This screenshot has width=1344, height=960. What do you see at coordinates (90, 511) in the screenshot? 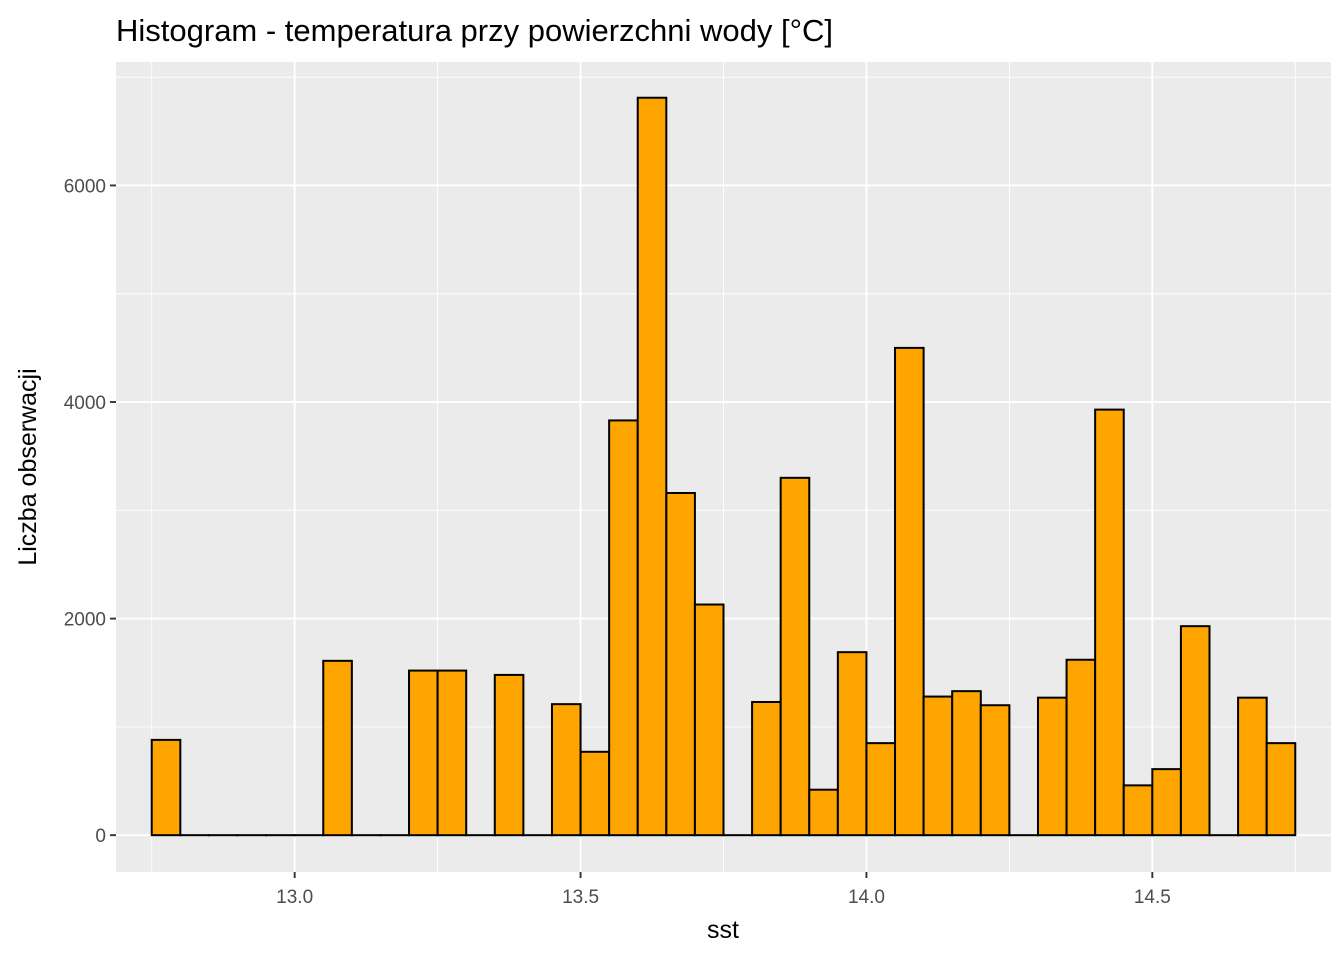
I see `y-axis-ticks: 0 2000 4000 6000` at bounding box center [90, 511].